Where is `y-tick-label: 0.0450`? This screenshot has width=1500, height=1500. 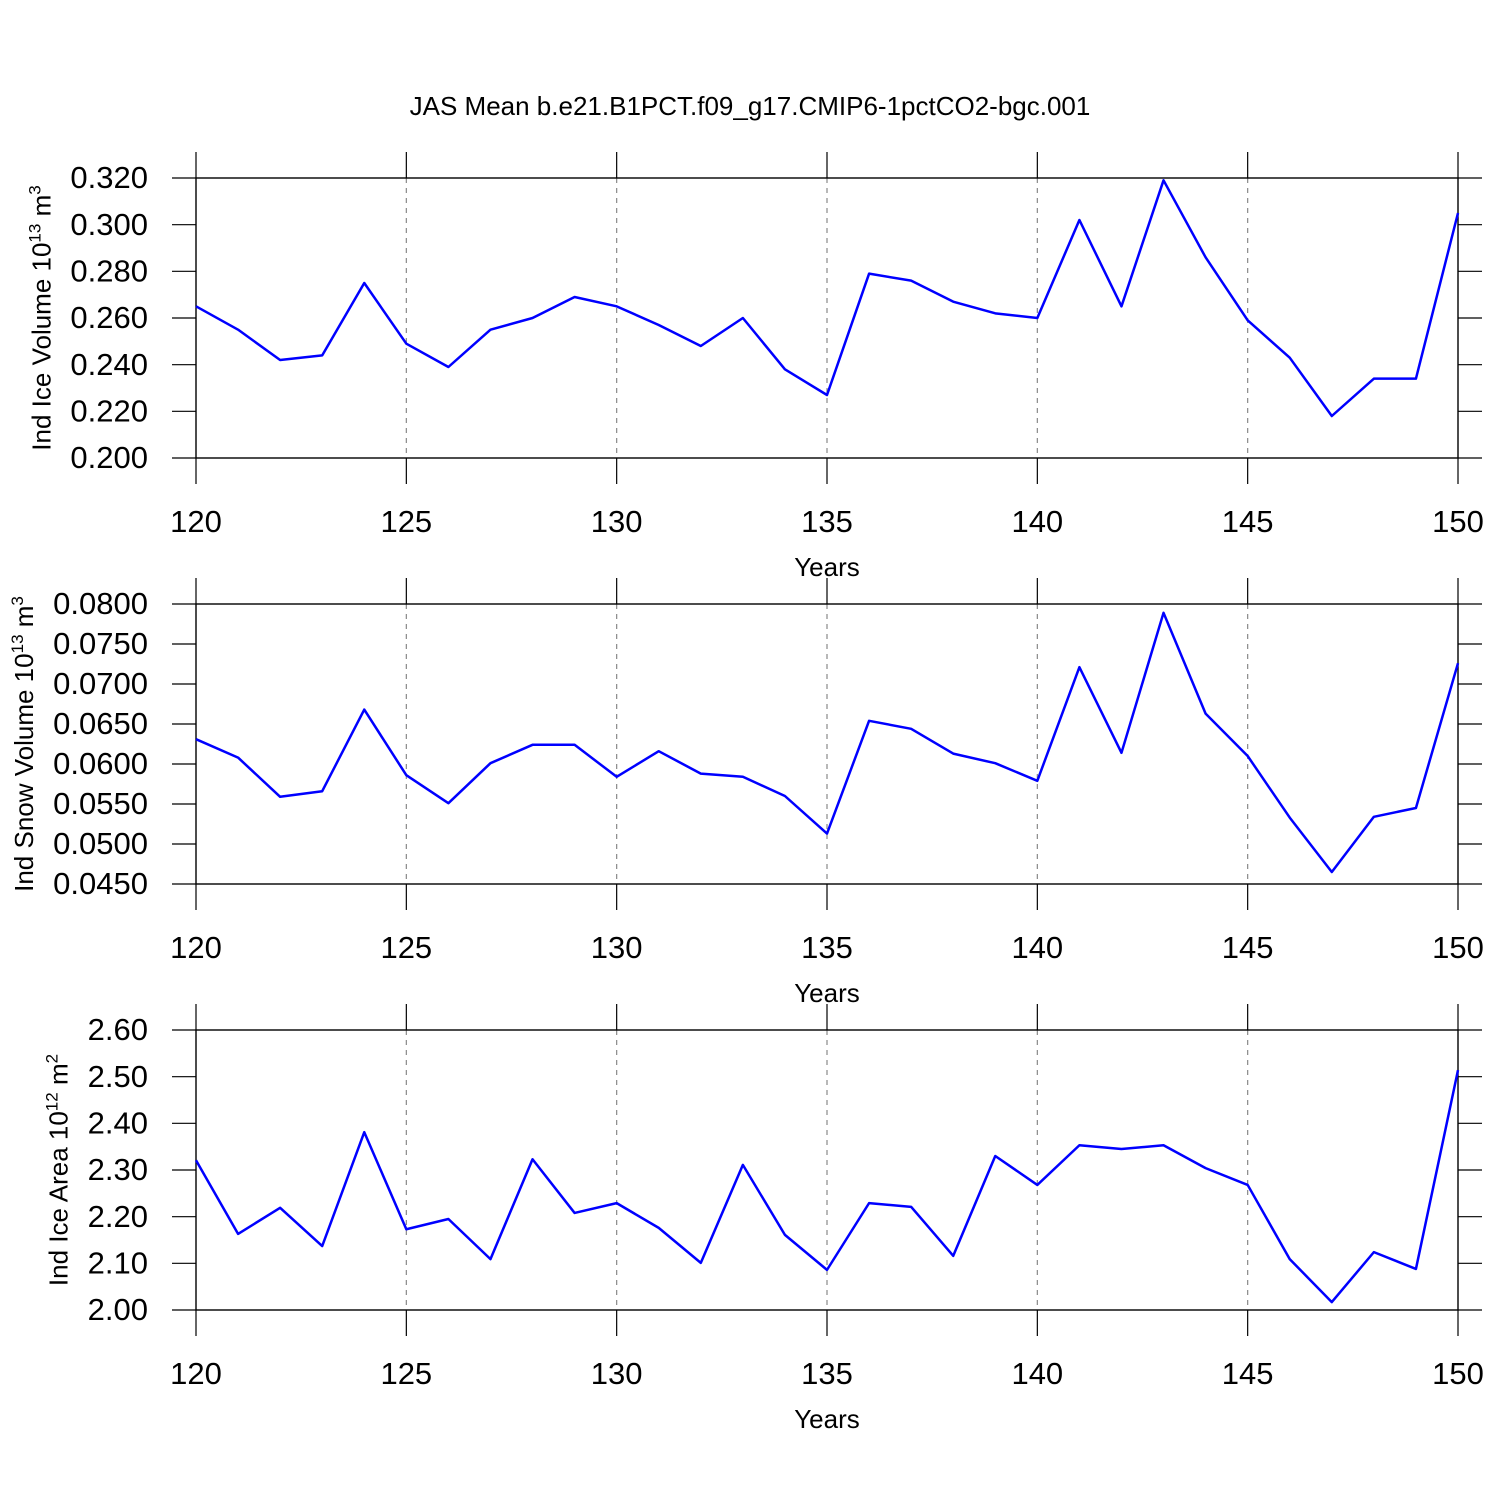
y-tick-label: 0.0450 is located at coordinates (100, 883).